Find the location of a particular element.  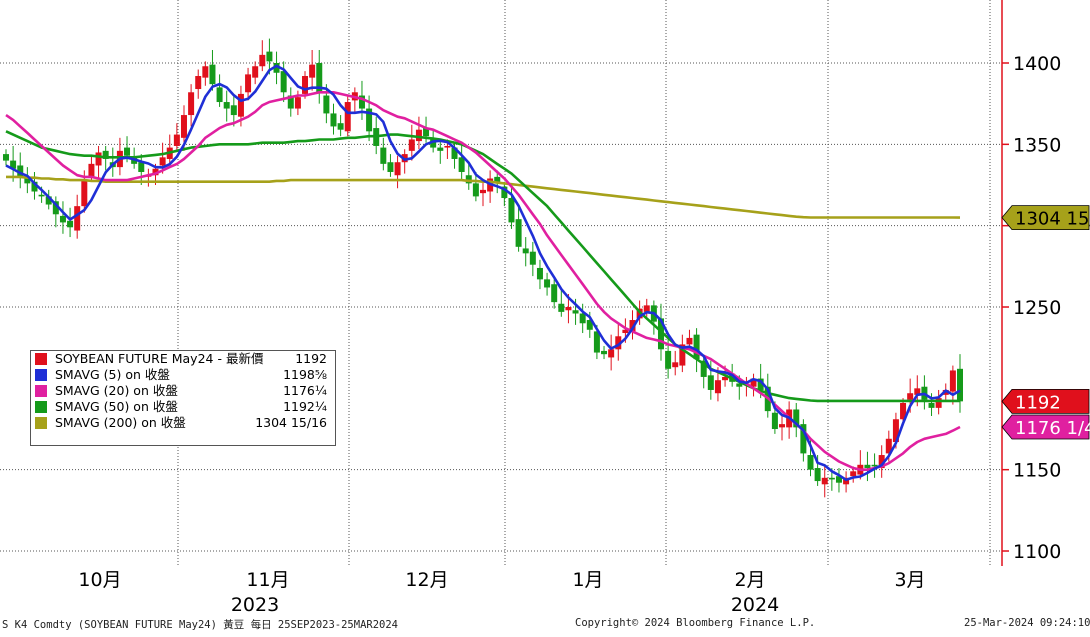

price-tag-label: 1176 1/4 is located at coordinates (1052, 428).